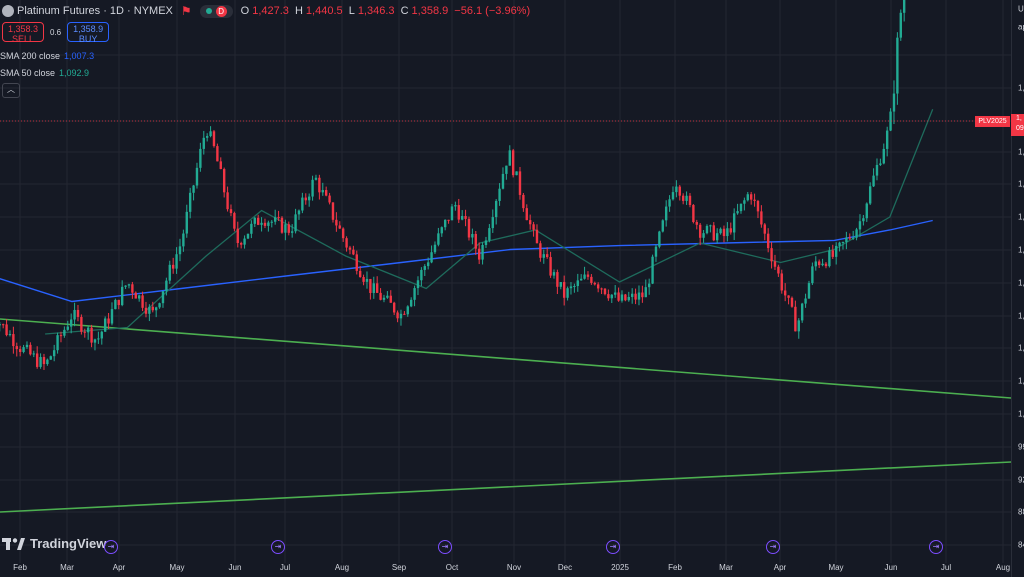  What do you see at coordinates (1021, 447) in the screenshot?
I see `y-tick-label: 99` at bounding box center [1021, 447].